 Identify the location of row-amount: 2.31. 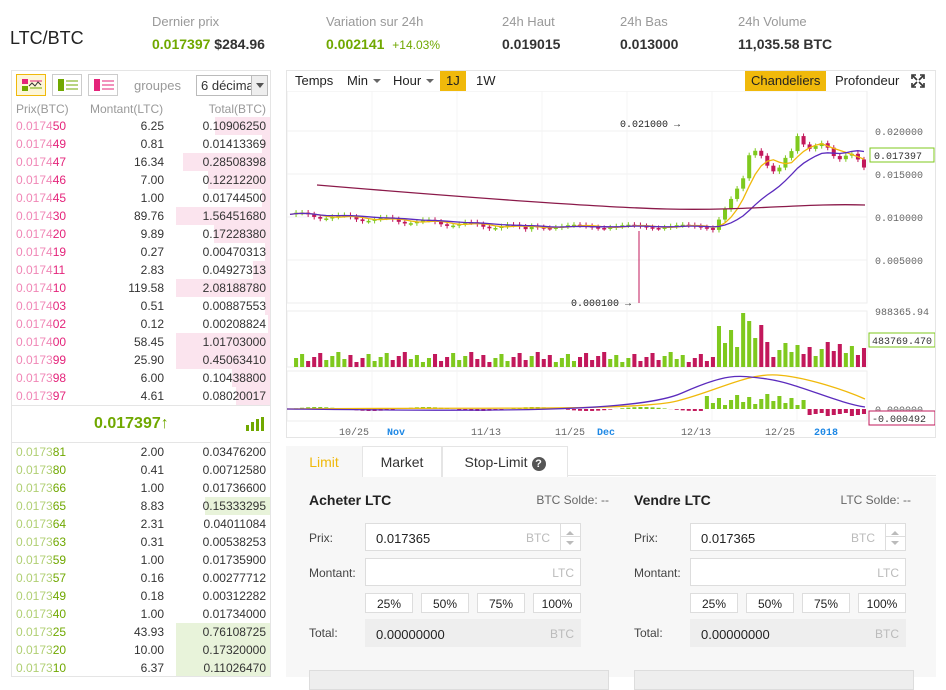
(152, 524).